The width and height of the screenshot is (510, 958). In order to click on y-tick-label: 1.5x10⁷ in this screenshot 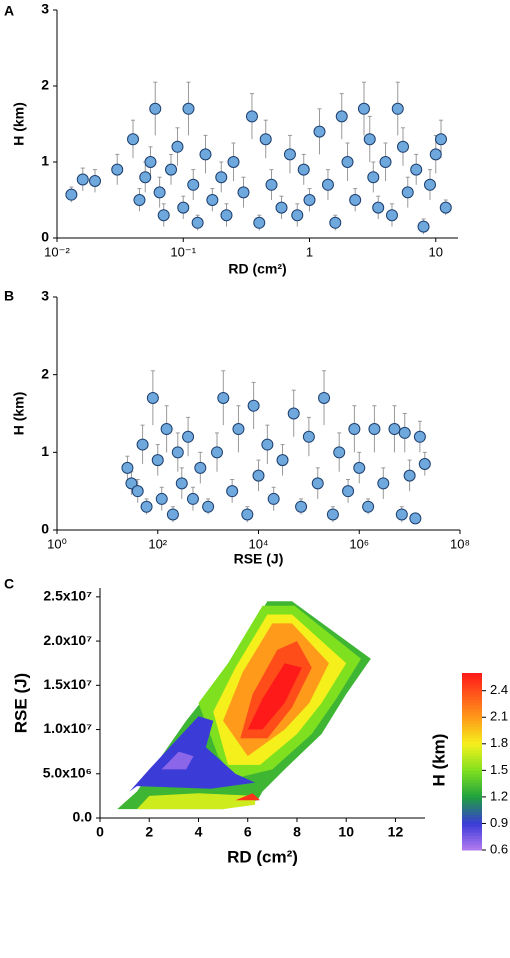, I will do `click(67, 684)`.